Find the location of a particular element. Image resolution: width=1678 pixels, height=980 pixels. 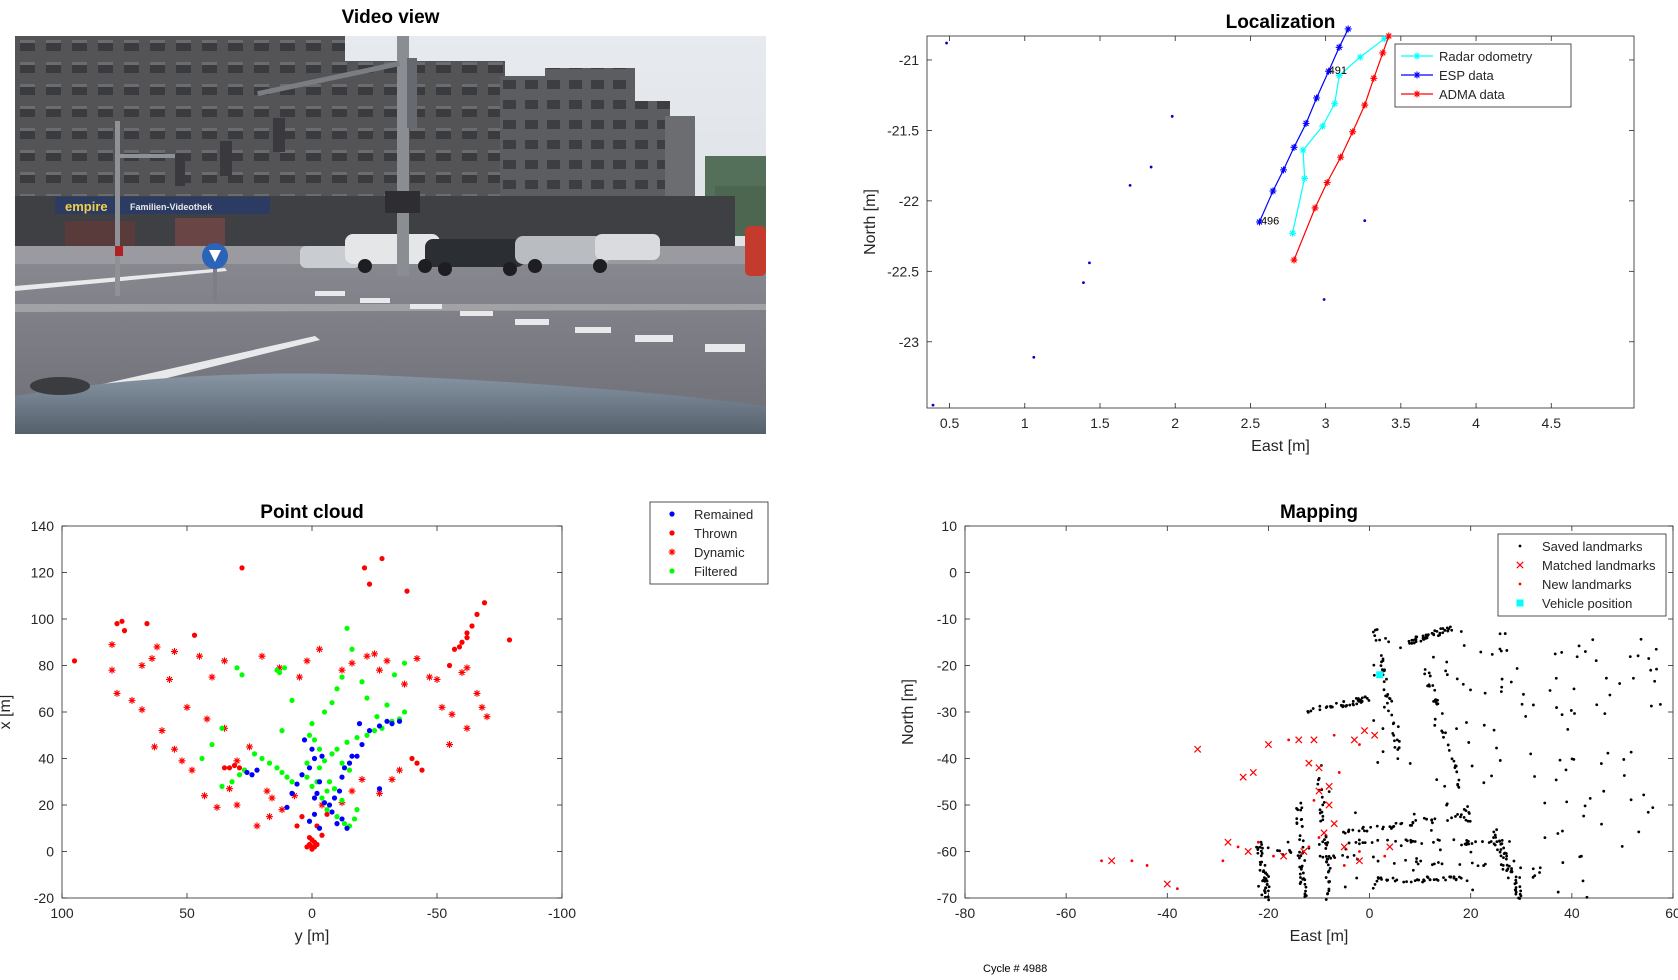

mapping-vehicle-position is located at coordinates (1380, 675).